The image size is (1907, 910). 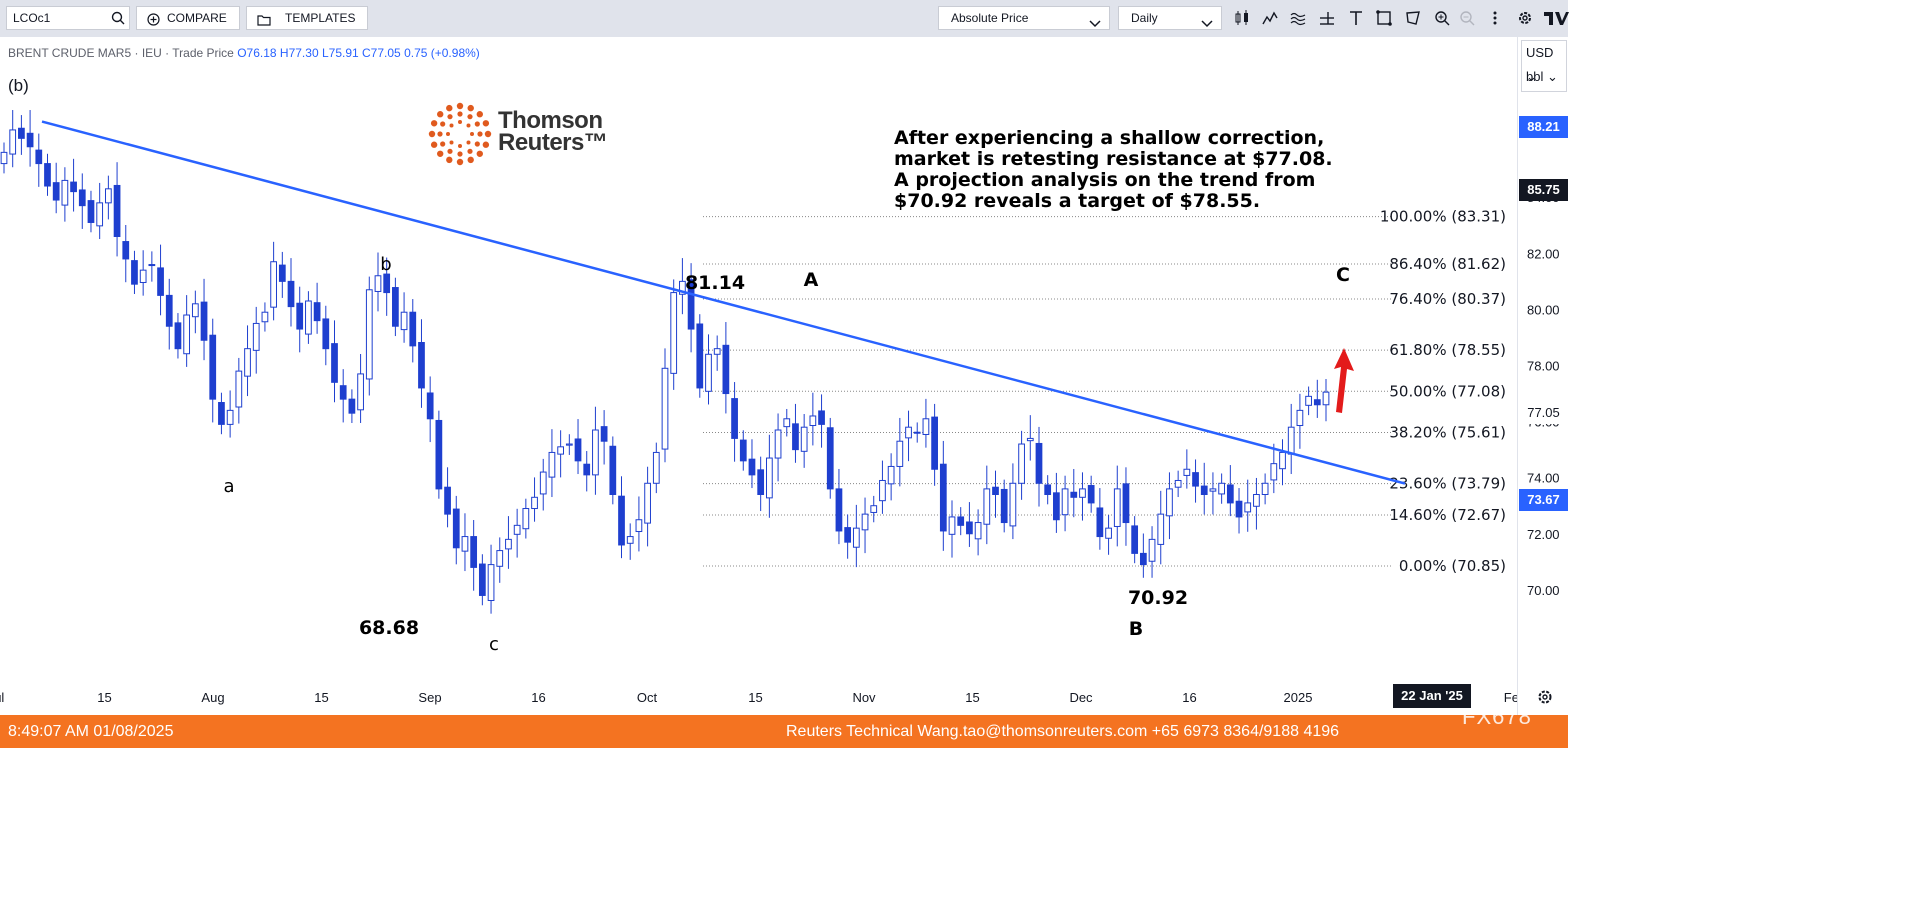 What do you see at coordinates (68, 18) in the screenshot?
I see `symbol-search-input: LCOc1` at bounding box center [68, 18].